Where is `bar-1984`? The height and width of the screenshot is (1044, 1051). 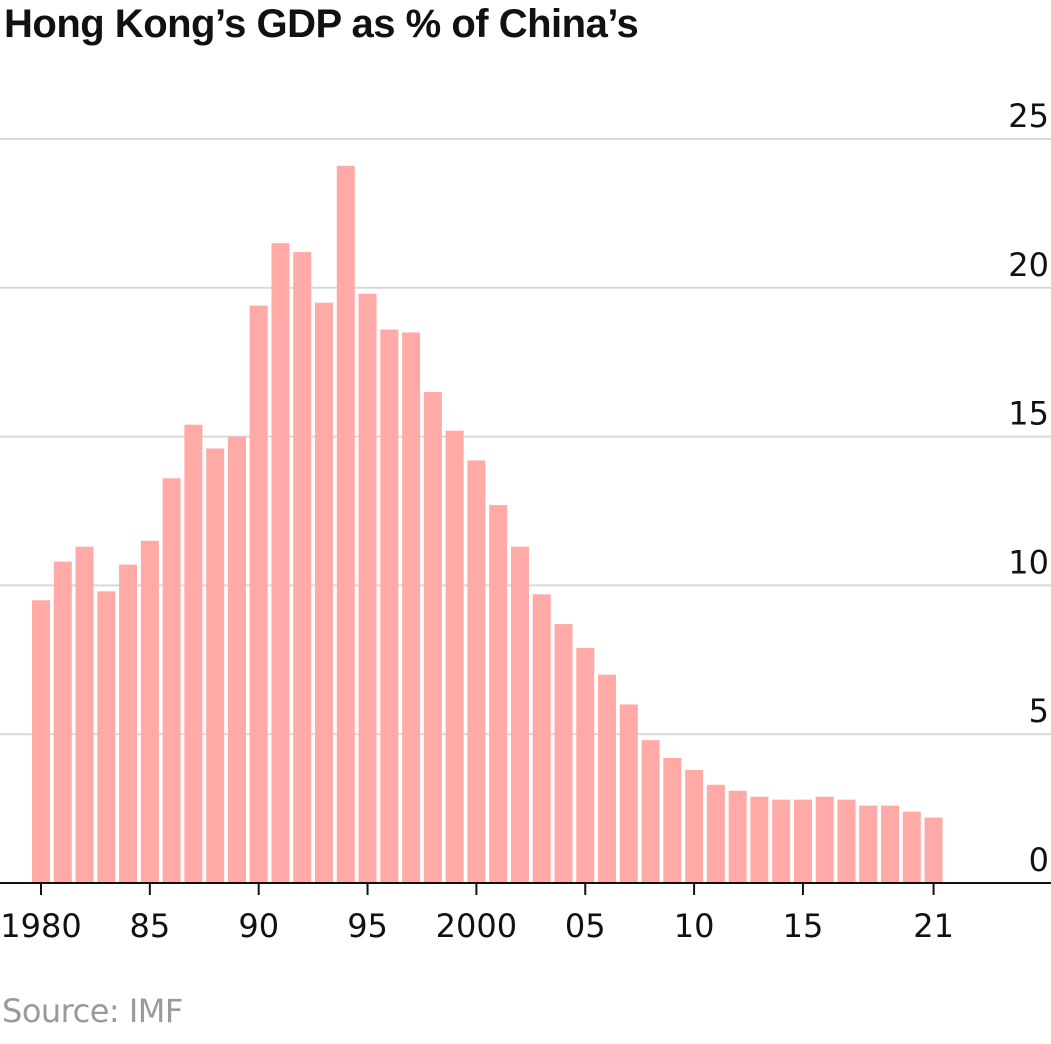 bar-1984 is located at coordinates (128, 723).